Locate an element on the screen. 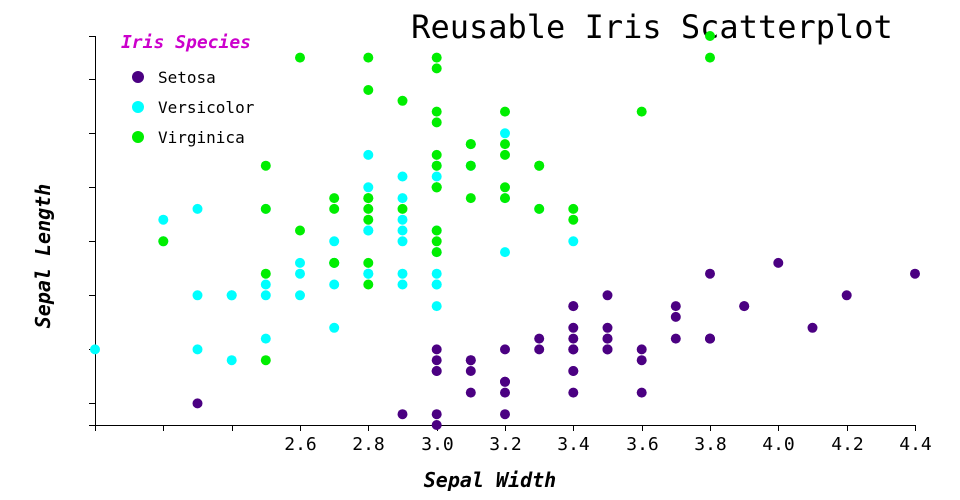 Image resolution: width=960 pixels, height=500 pixels. x-tick-label: 2.6 is located at coordinates (300, 444).